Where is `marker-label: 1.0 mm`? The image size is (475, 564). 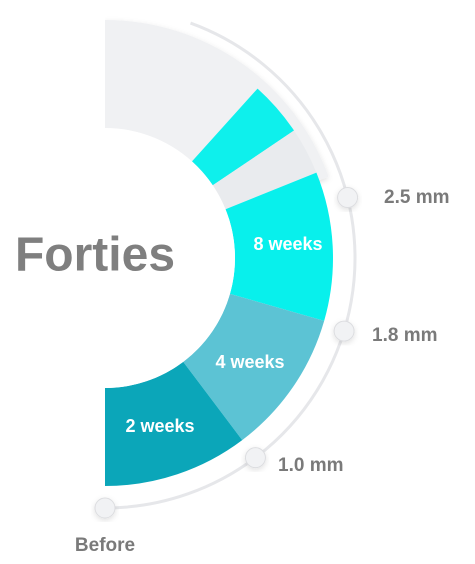 marker-label: 1.0 mm is located at coordinates (310, 465).